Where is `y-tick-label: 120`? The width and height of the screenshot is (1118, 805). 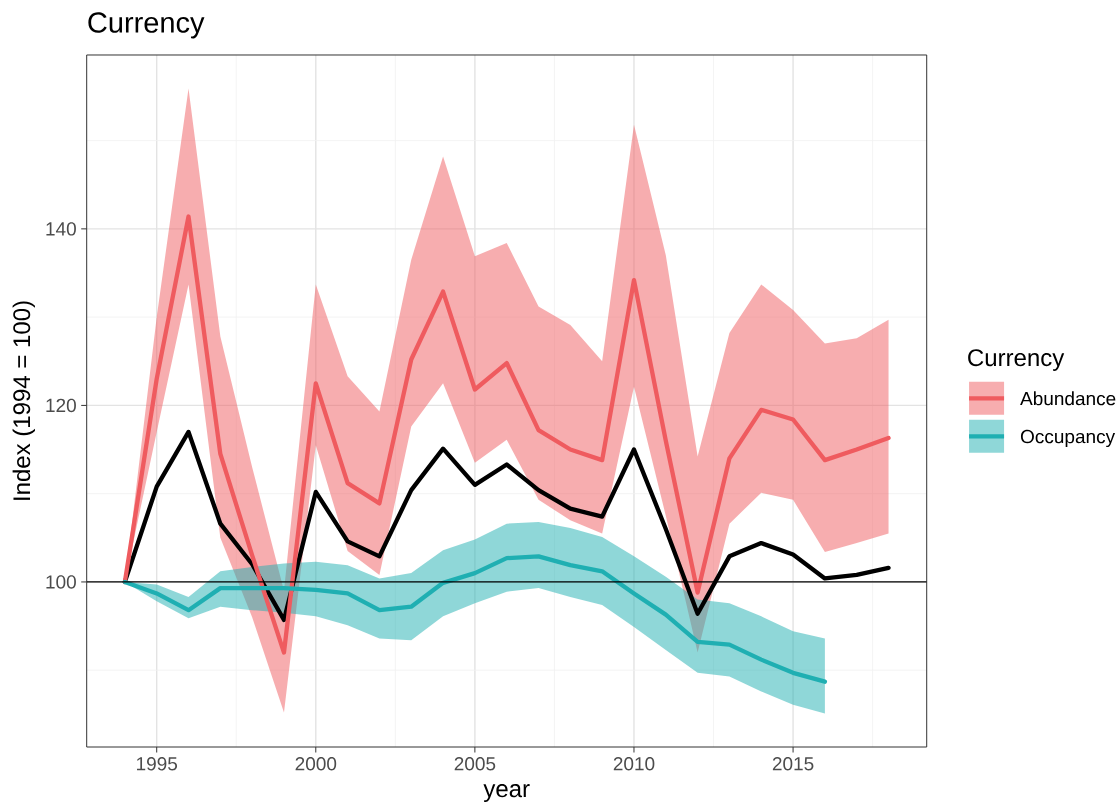
y-tick-label: 120 is located at coordinates (61, 405).